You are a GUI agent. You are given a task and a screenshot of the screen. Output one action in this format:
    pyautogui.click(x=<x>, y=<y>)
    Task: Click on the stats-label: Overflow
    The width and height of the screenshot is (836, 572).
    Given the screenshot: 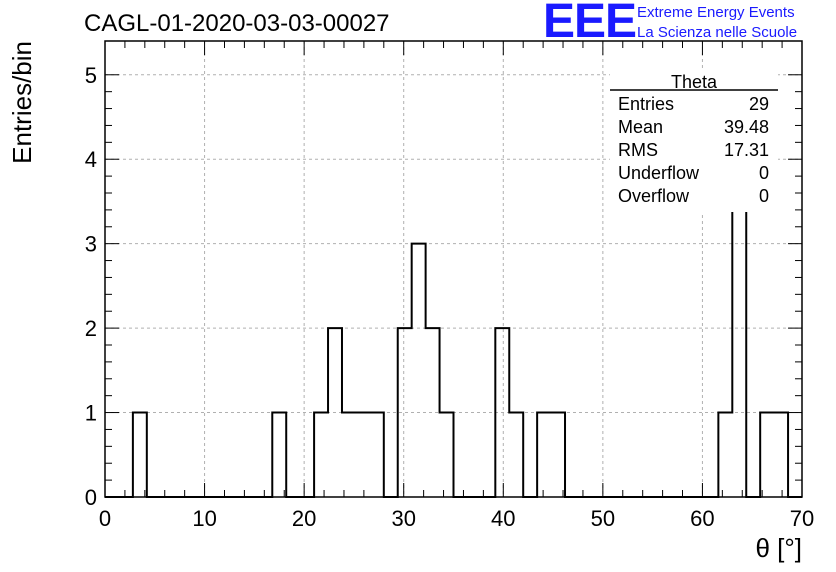 What is the action you would take?
    pyautogui.click(x=654, y=196)
    